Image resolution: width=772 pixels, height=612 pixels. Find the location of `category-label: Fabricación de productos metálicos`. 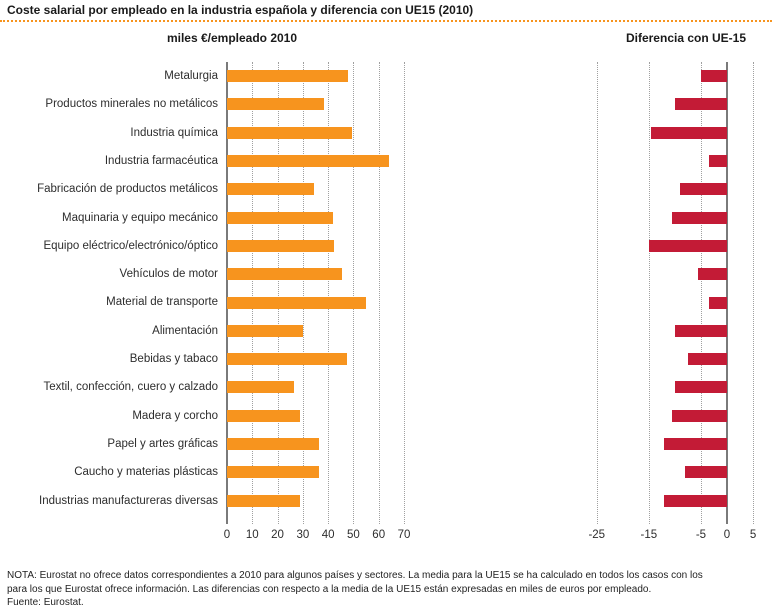

category-label: Fabricación de productos metálicos is located at coordinates (127, 189).